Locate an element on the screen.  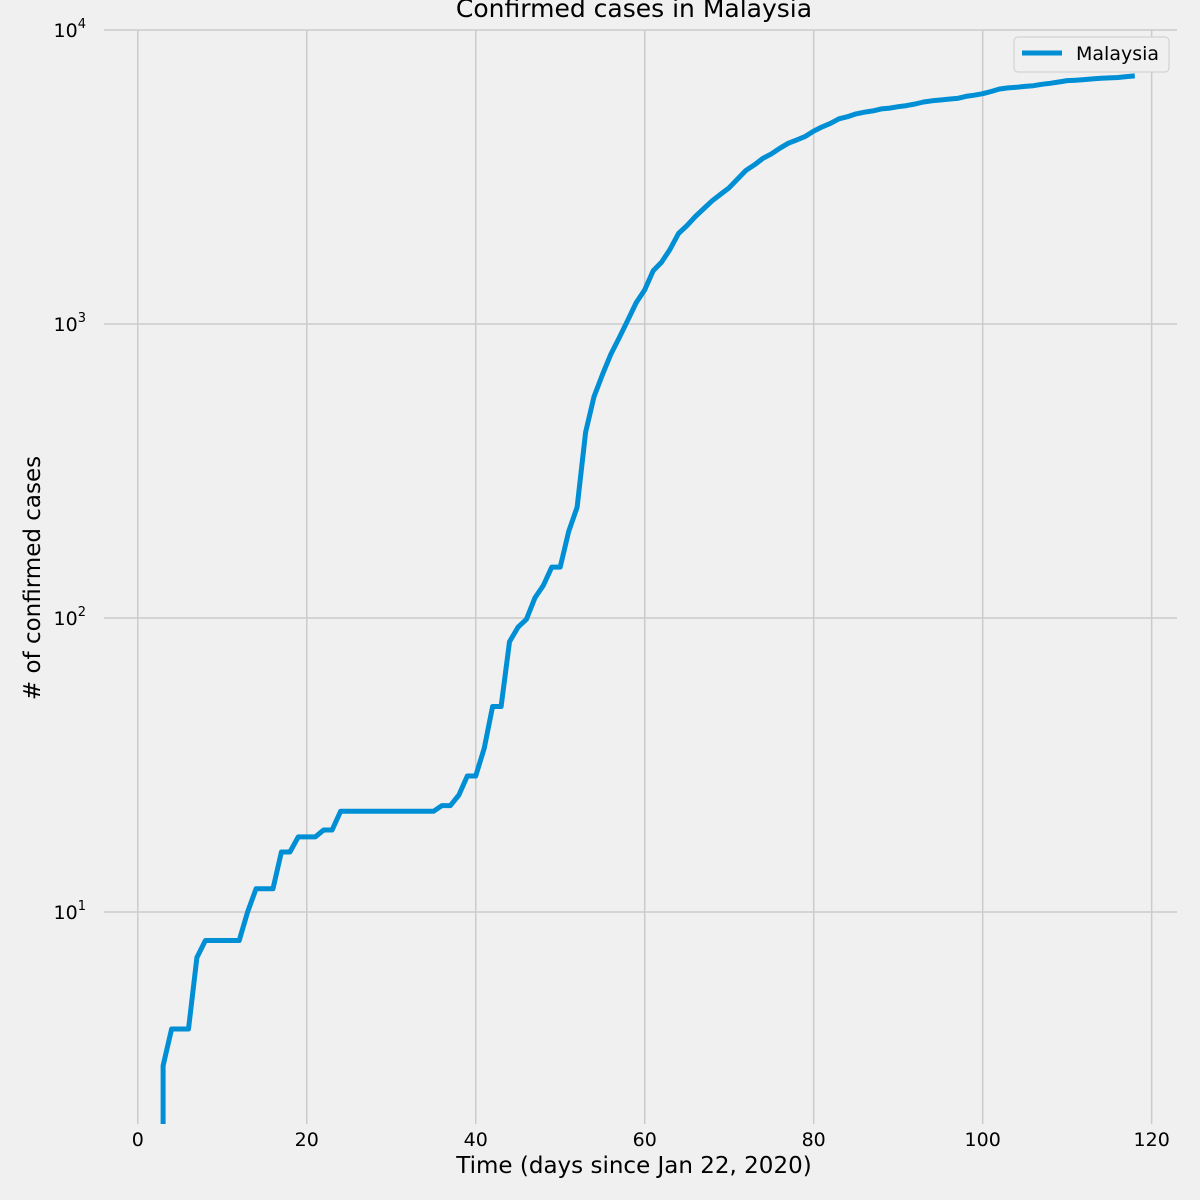
x-tick-label: 60 is located at coordinates (645, 1140).